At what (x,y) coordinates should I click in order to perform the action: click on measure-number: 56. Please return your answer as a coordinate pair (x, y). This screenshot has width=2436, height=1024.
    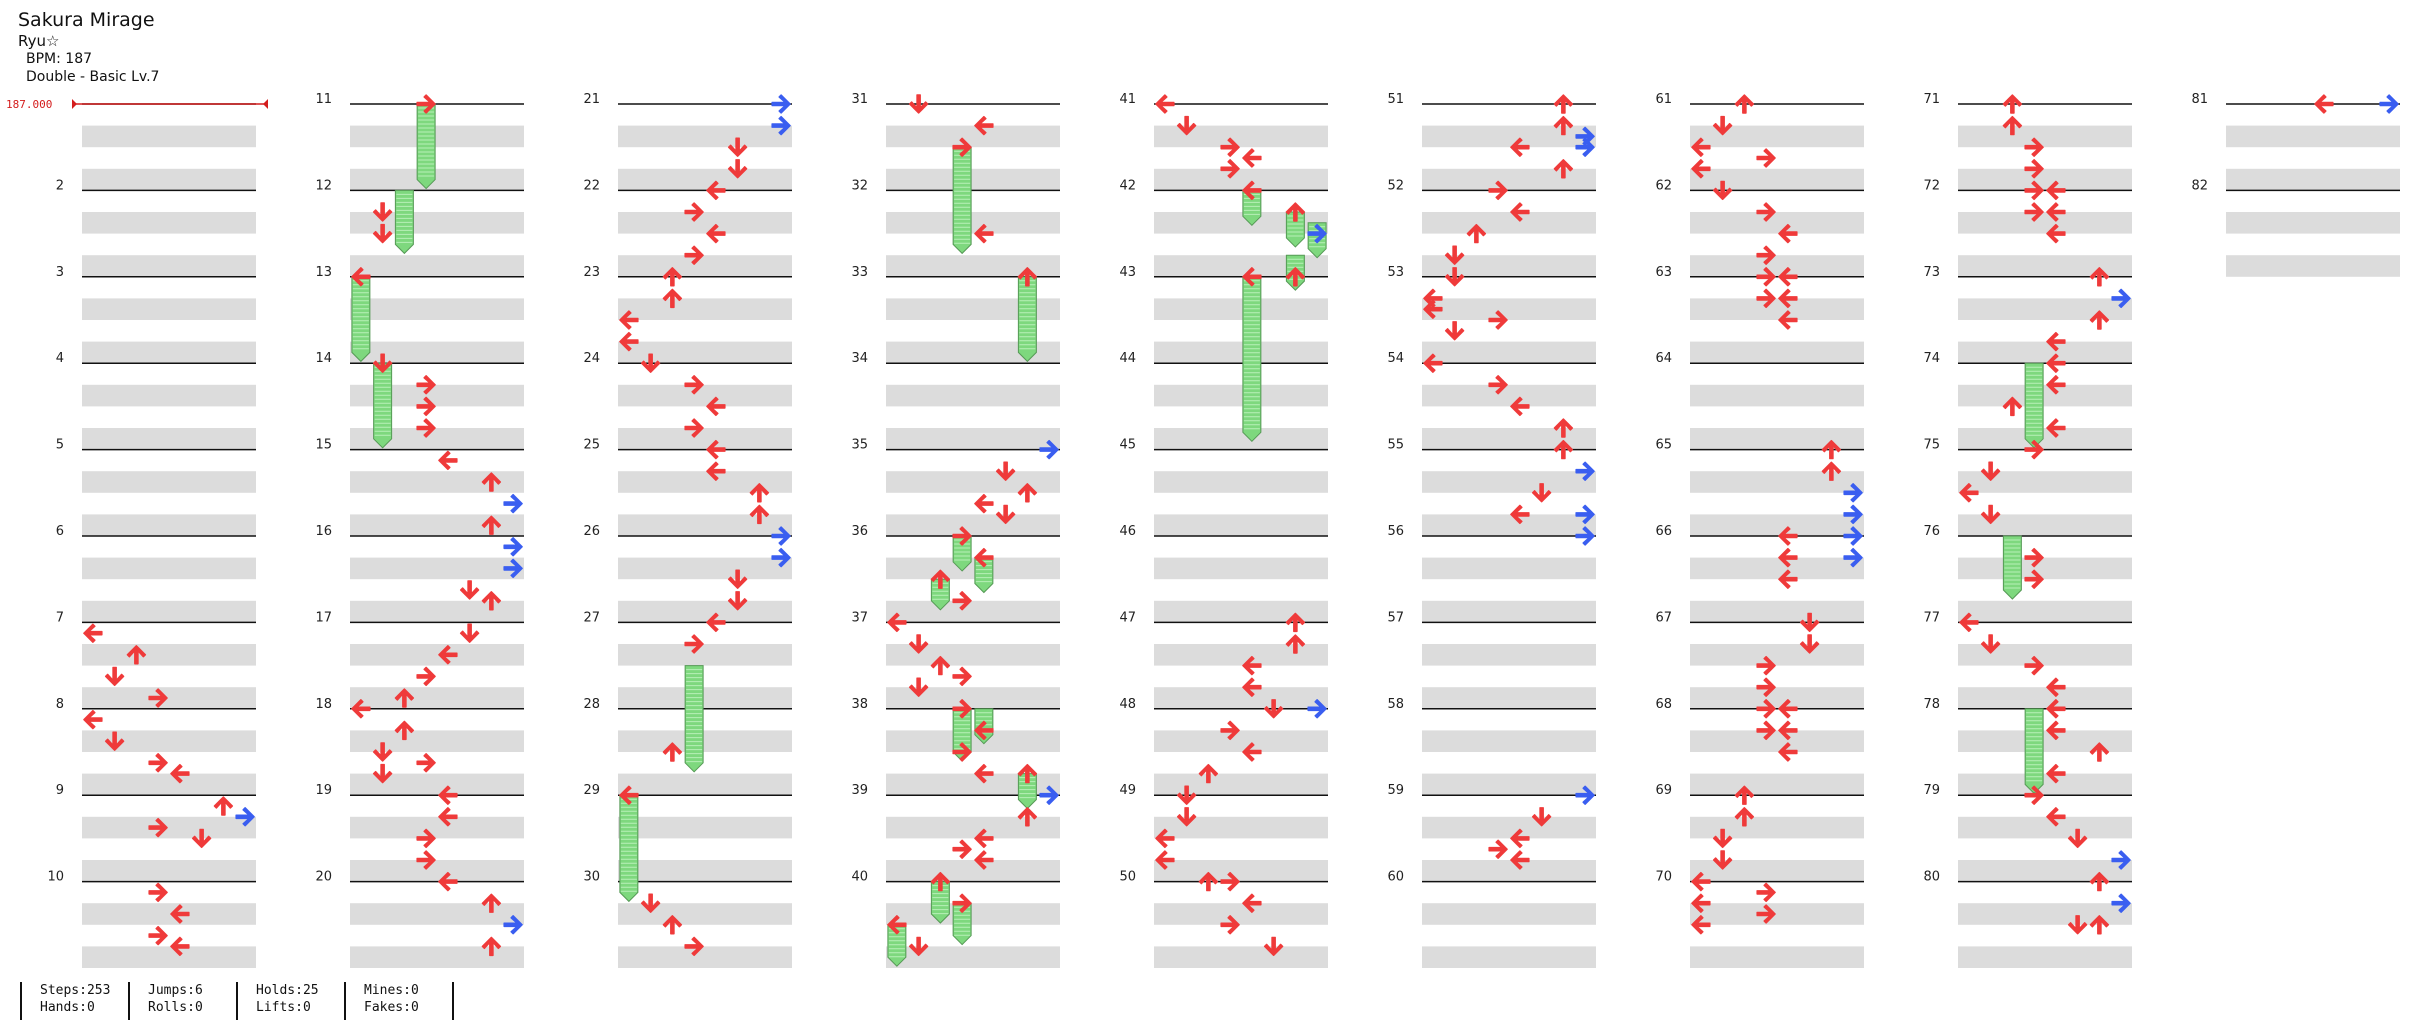
    Looking at the image, I should click on (1395, 531).